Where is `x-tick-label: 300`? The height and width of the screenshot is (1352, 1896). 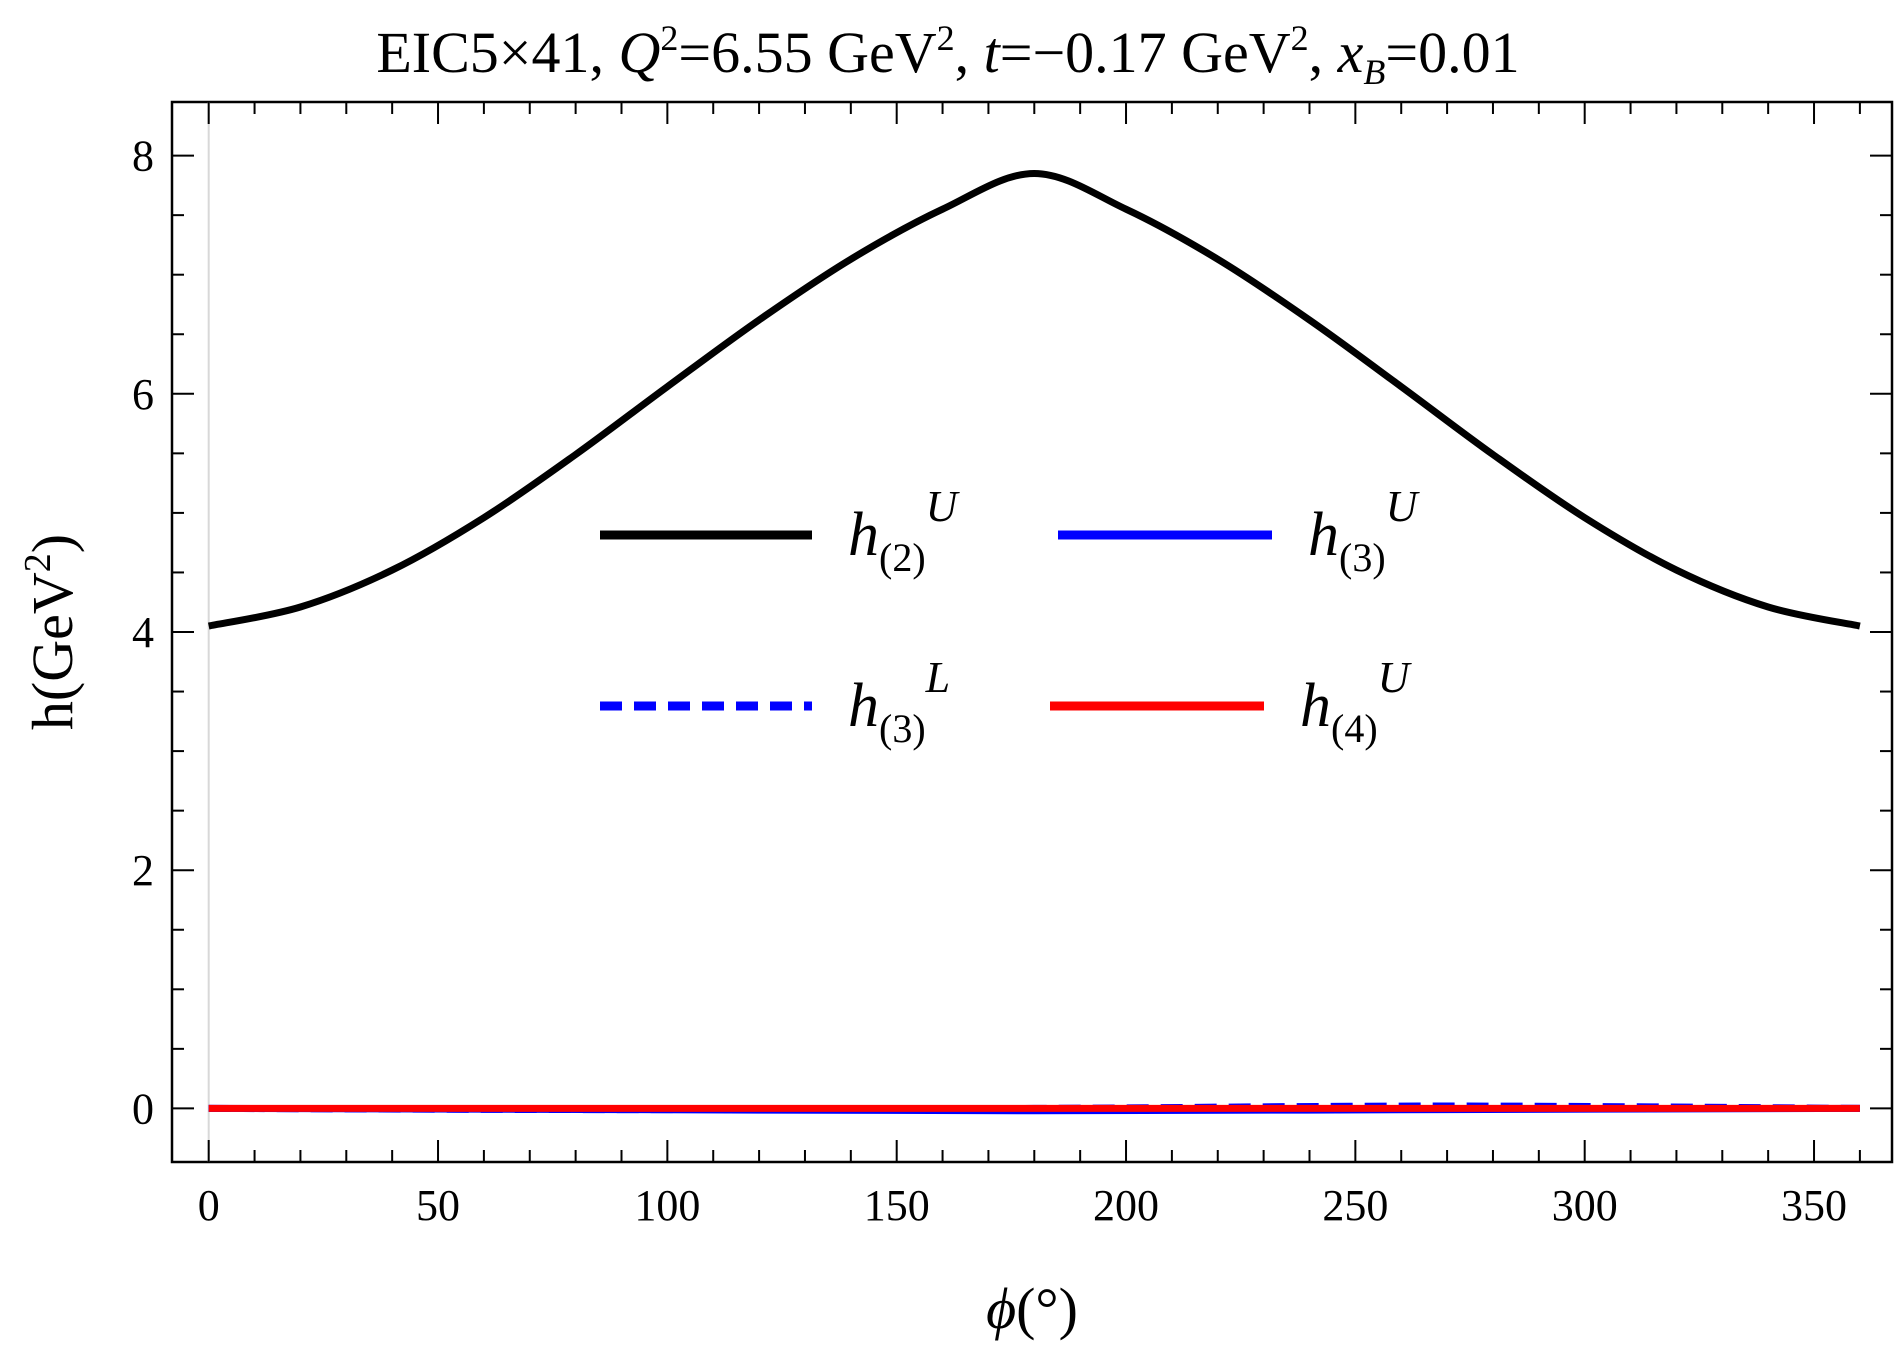
x-tick-label: 300 is located at coordinates (1585, 1205).